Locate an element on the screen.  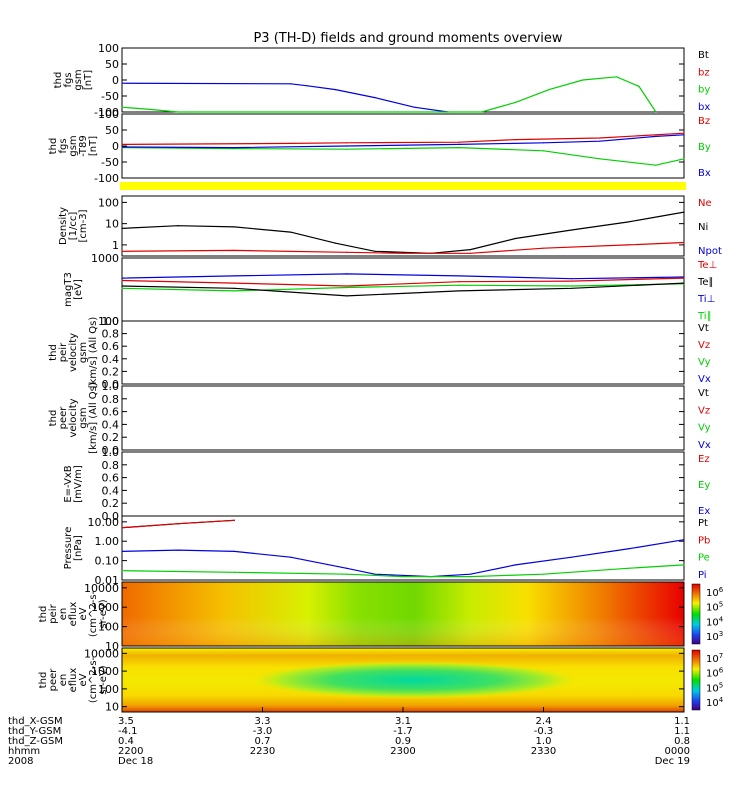
y-axis-label: thd peer en eflux eV (cm^2-s-sr-eV) is located at coordinates (73, 679).